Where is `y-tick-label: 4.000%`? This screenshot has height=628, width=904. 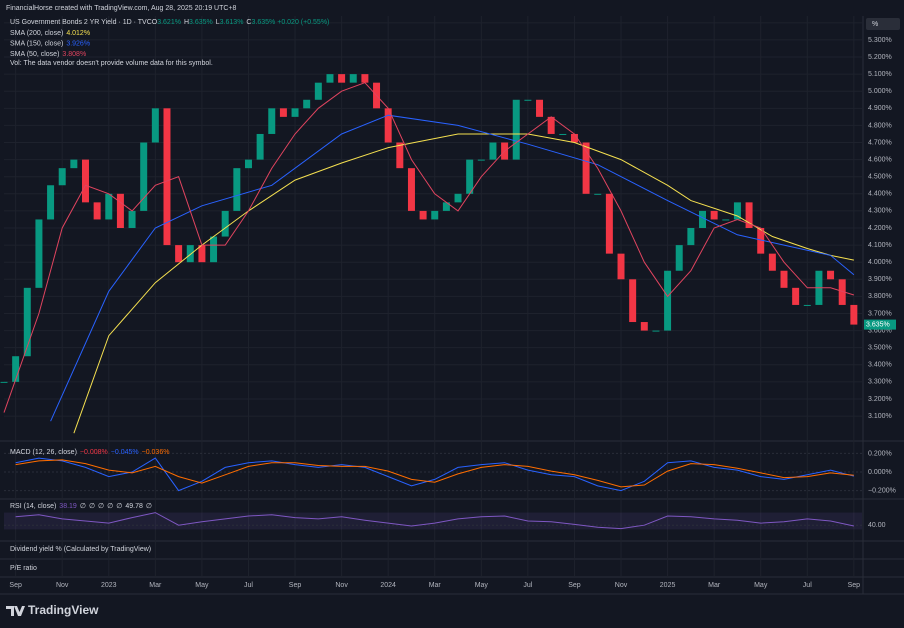 y-tick-label: 4.000% is located at coordinates (880, 262).